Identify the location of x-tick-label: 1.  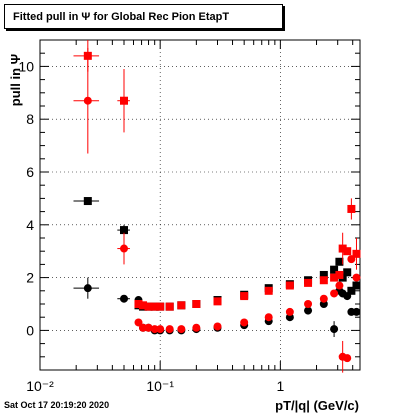
(280, 386).